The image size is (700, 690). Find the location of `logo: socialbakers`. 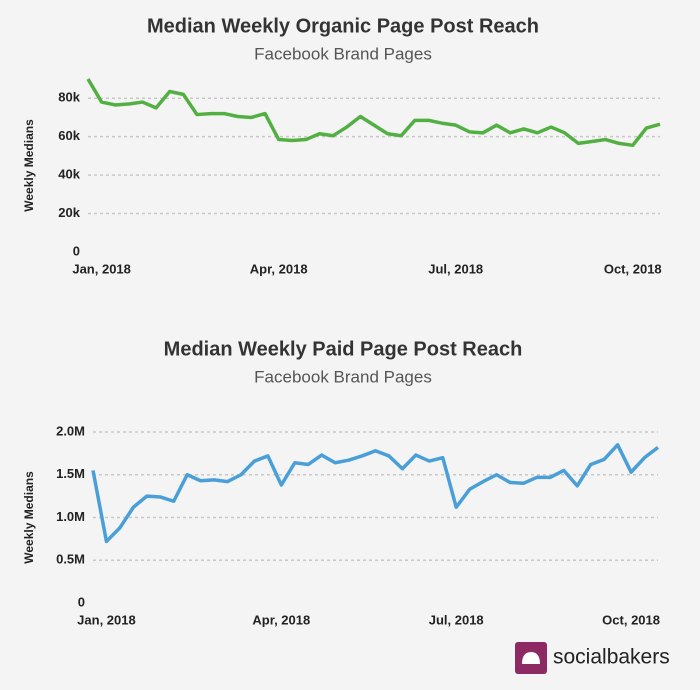

logo: socialbakers is located at coordinates (592, 658).